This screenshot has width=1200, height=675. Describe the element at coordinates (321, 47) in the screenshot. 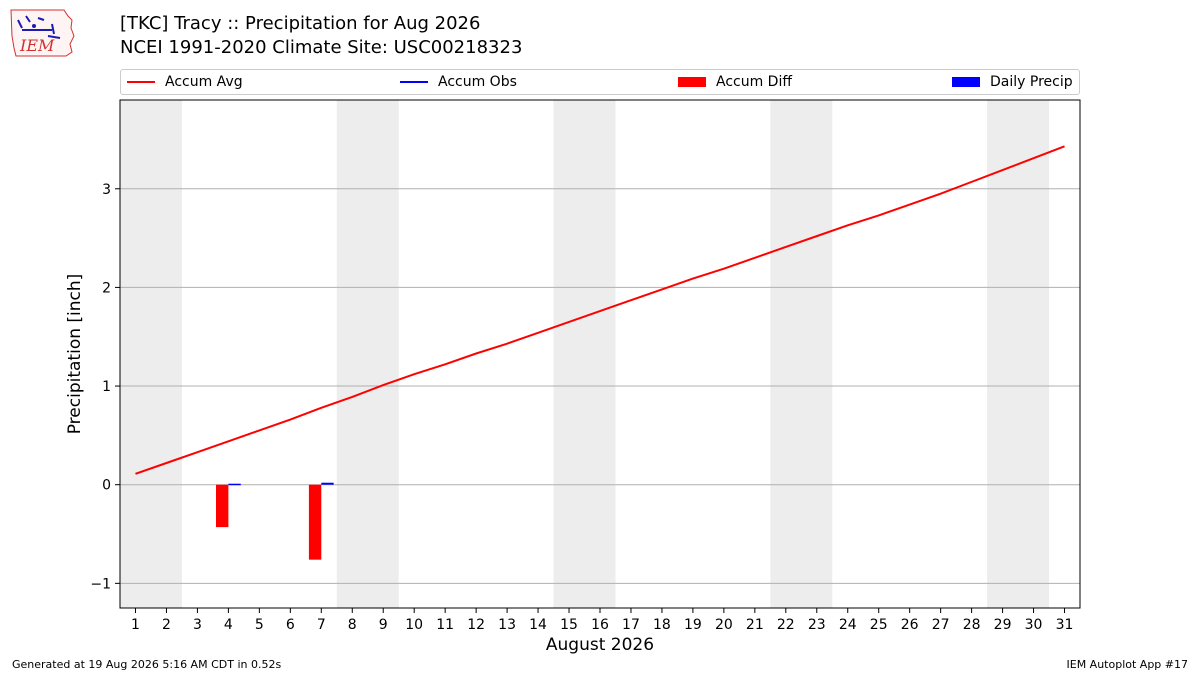

I see `chart-subtitle: NCEI 1991-2020 Climate Site: USC00218323` at that location.